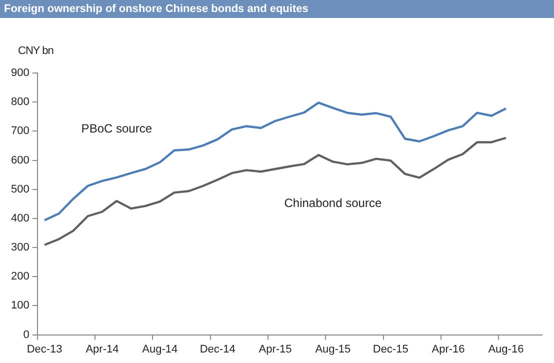  What do you see at coordinates (20, 218) in the screenshot?
I see `y-tick-label: 400` at bounding box center [20, 218].